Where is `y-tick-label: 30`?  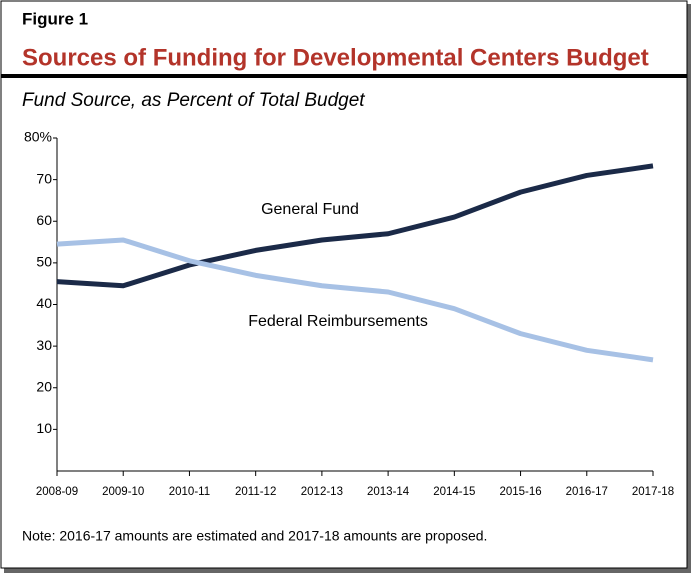 y-tick-label: 30 is located at coordinates (44, 345).